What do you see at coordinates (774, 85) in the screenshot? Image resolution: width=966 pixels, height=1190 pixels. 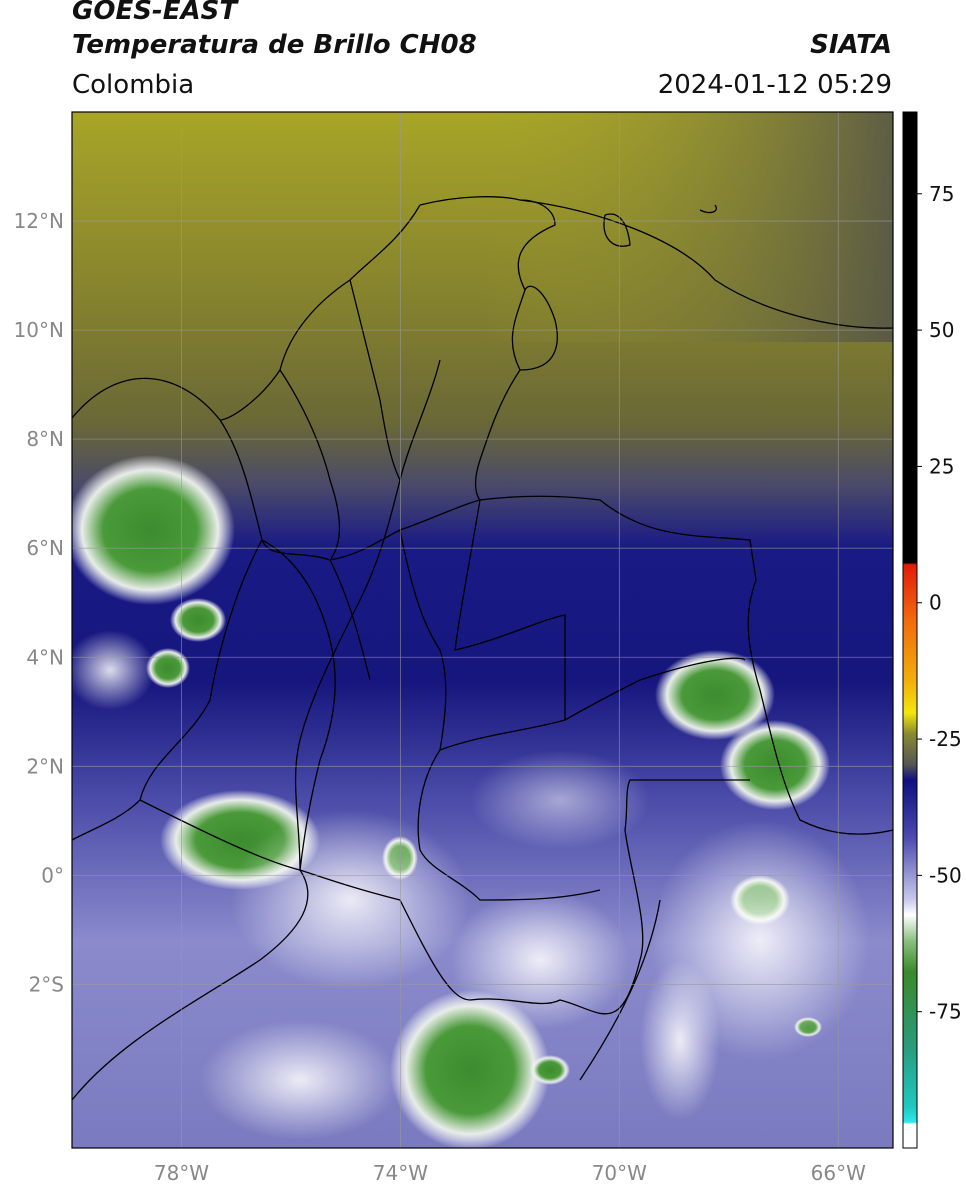 I see `timestamp-label: 2024-01-12 05:29` at bounding box center [774, 85].